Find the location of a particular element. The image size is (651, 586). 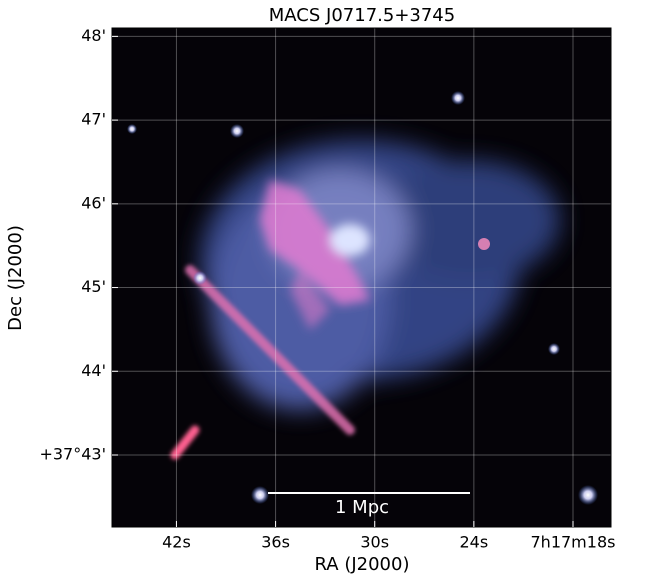

x-tick-label: 7h17m18s is located at coordinates (573, 542).